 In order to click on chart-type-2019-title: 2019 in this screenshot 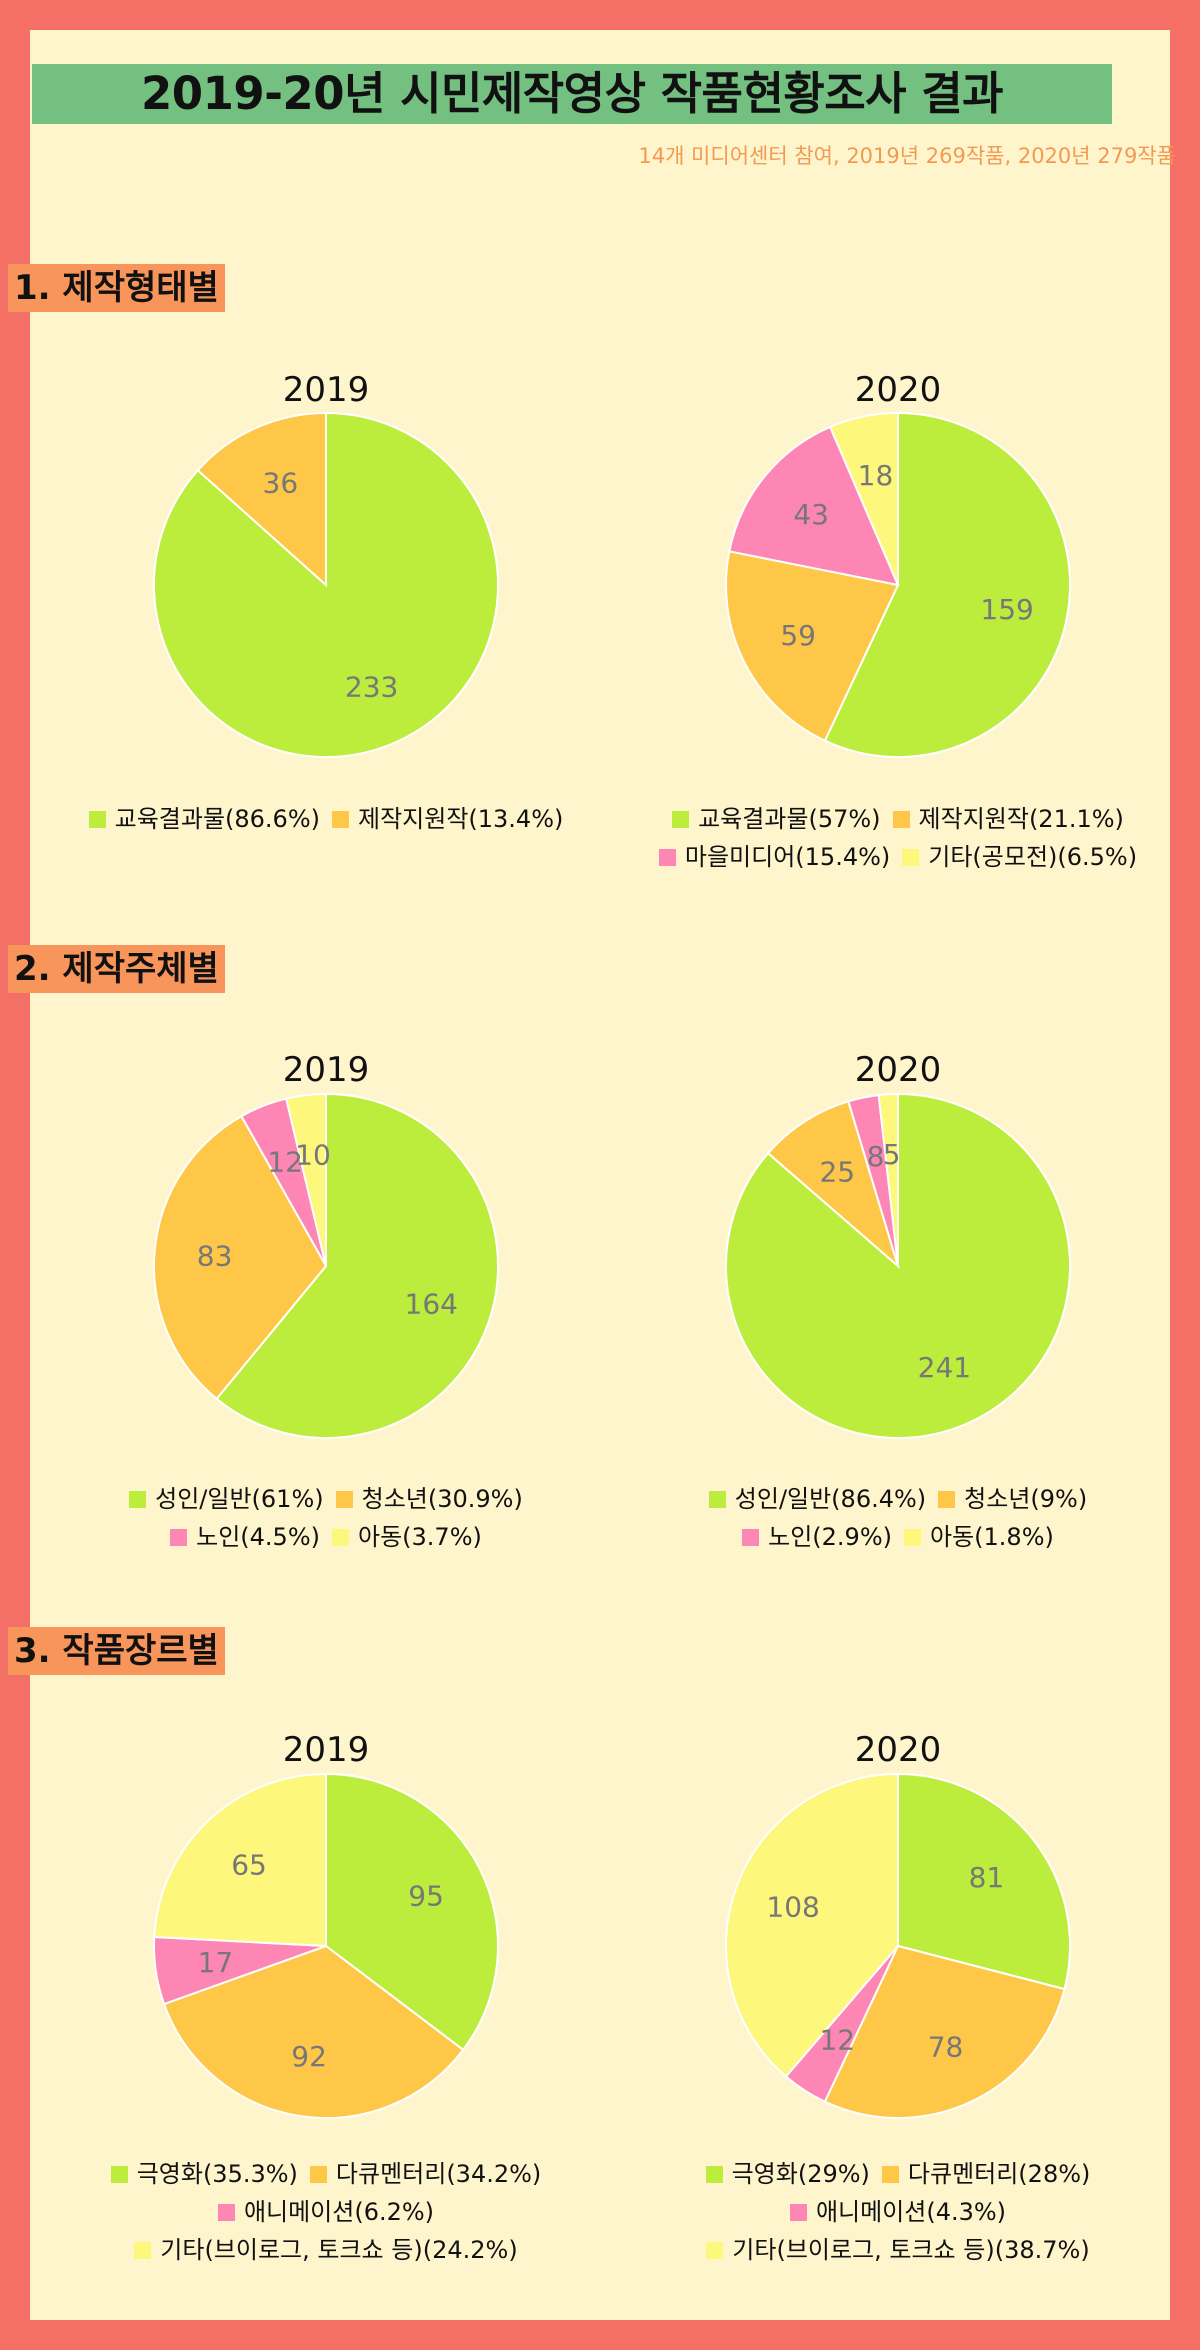, I will do `click(326, 390)`.